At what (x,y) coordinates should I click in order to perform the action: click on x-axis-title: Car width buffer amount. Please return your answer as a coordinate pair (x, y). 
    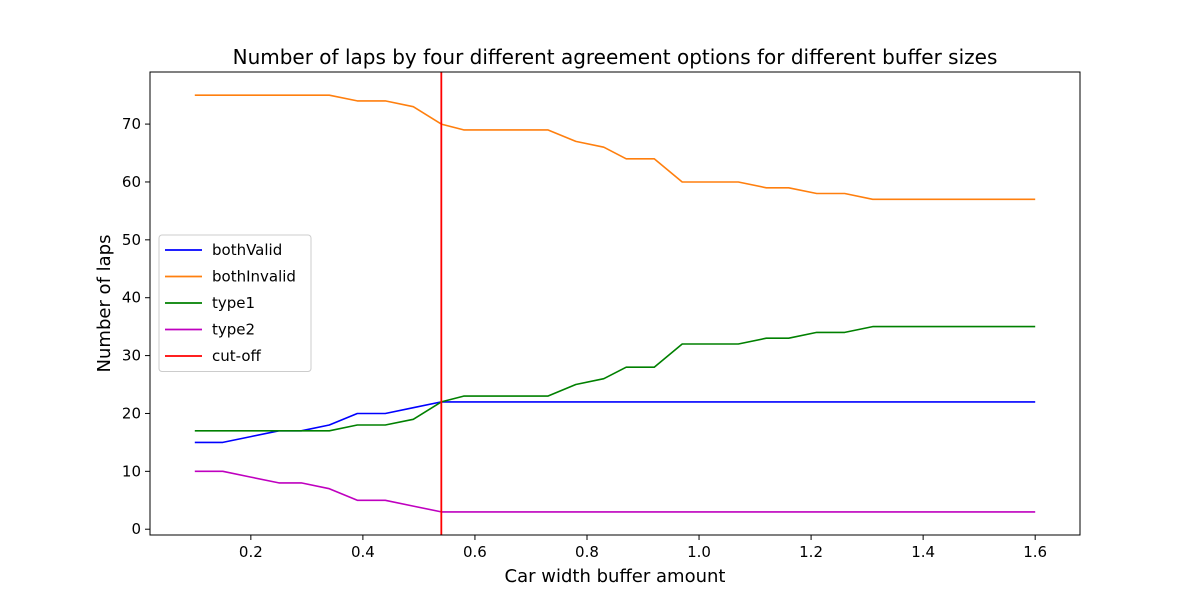
    Looking at the image, I should click on (615, 576).